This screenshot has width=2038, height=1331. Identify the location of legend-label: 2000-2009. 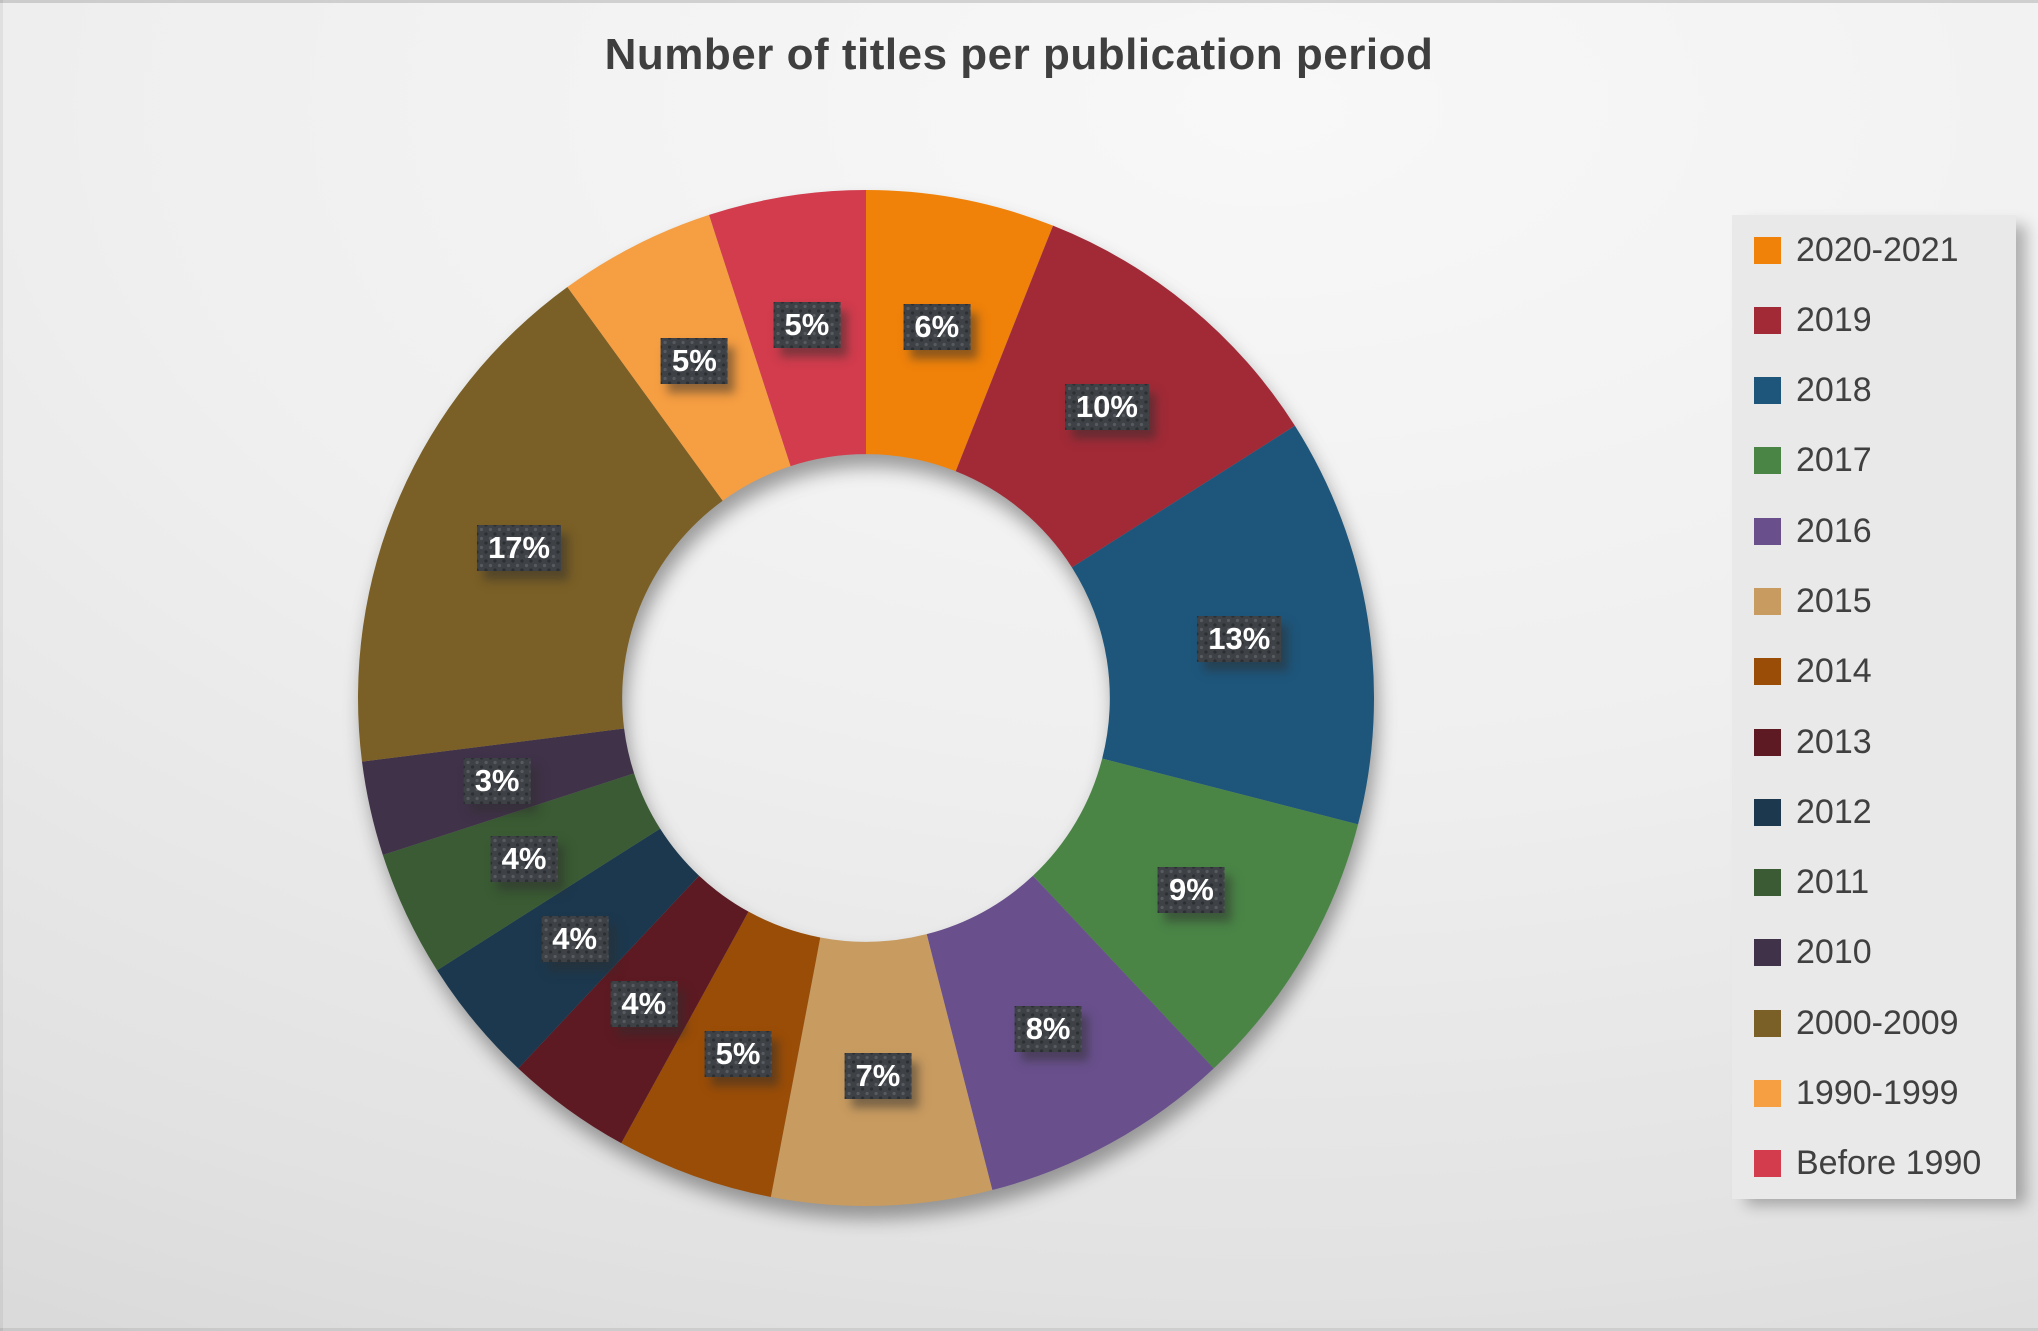
(1877, 1022).